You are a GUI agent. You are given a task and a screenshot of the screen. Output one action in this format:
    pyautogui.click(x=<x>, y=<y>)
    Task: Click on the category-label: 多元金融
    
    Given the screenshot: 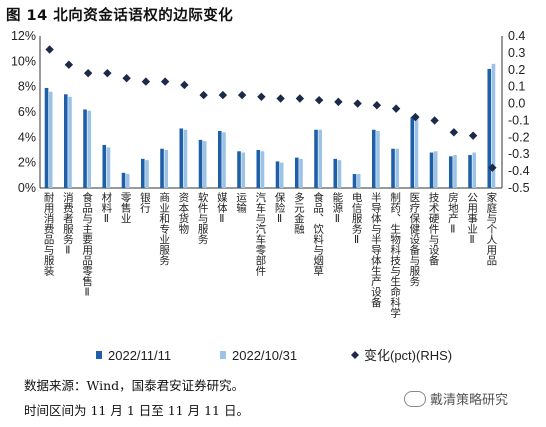 What is the action you would take?
    pyautogui.click(x=299, y=213)
    